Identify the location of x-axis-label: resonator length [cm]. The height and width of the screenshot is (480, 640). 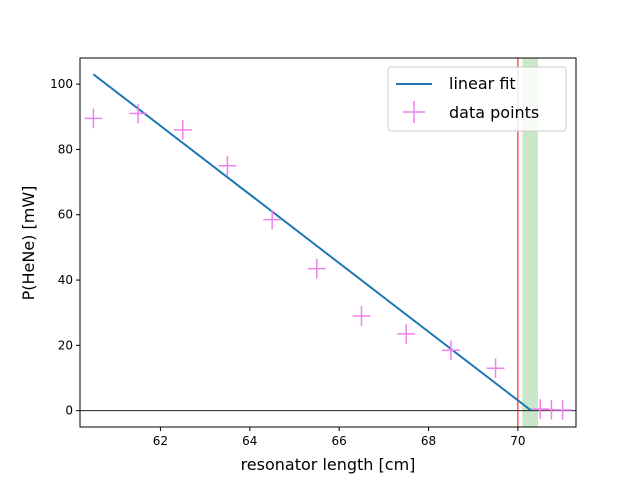
(328, 464).